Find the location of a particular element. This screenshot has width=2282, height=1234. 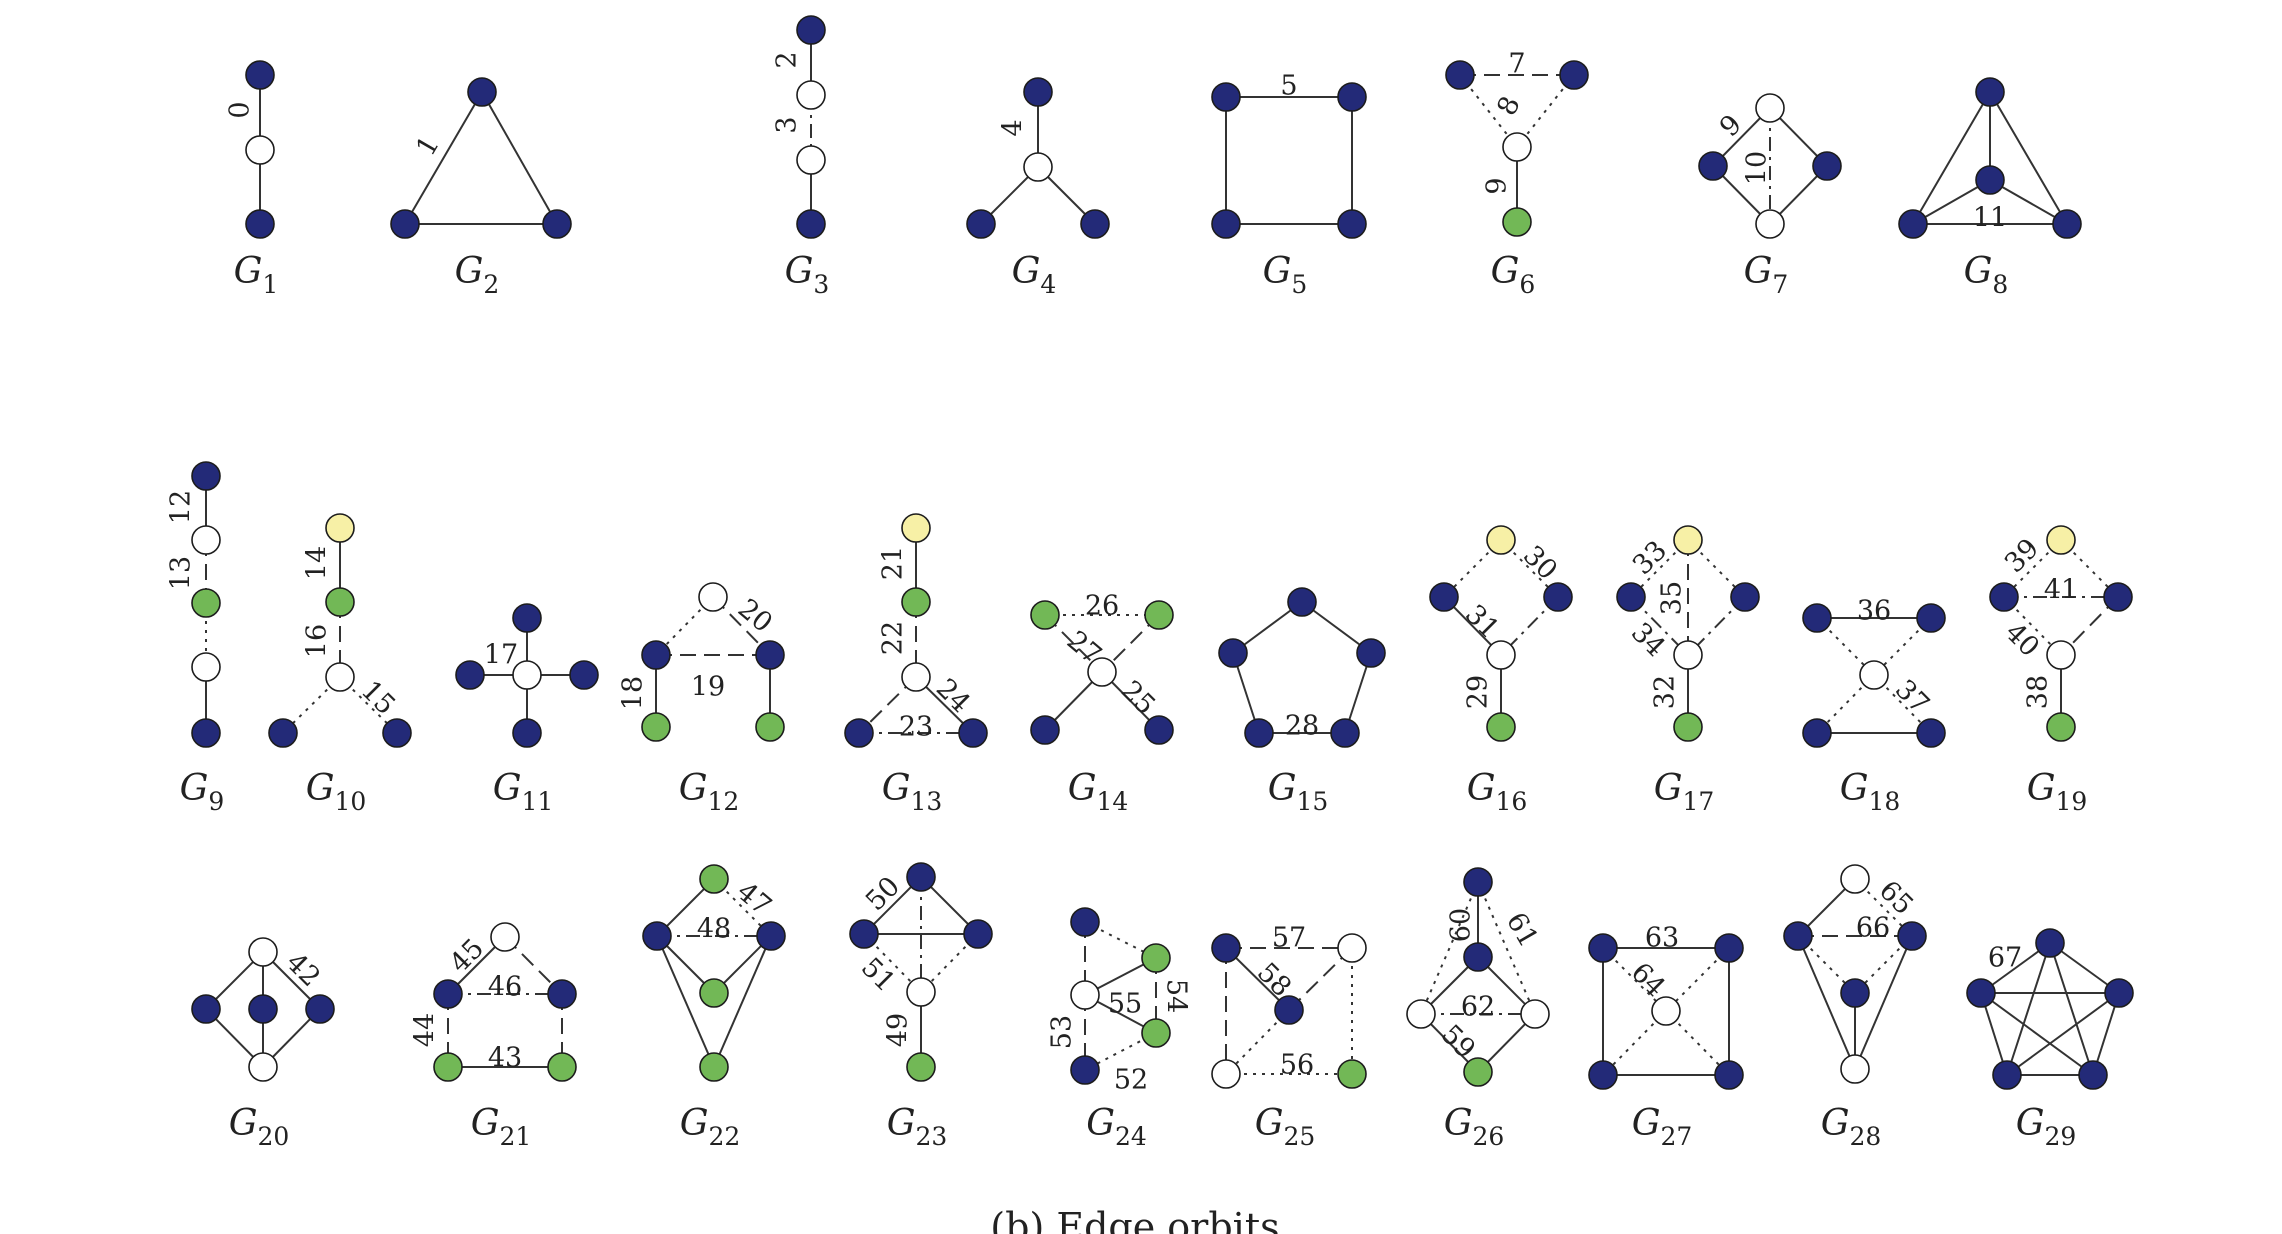

edge-orbit-label: 64 is located at coordinates (1648, 980).